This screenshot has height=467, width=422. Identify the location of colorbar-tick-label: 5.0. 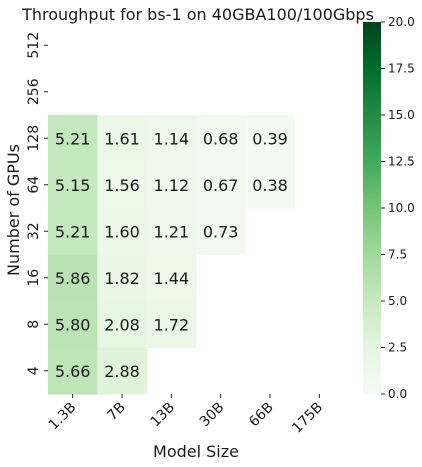
(397, 301).